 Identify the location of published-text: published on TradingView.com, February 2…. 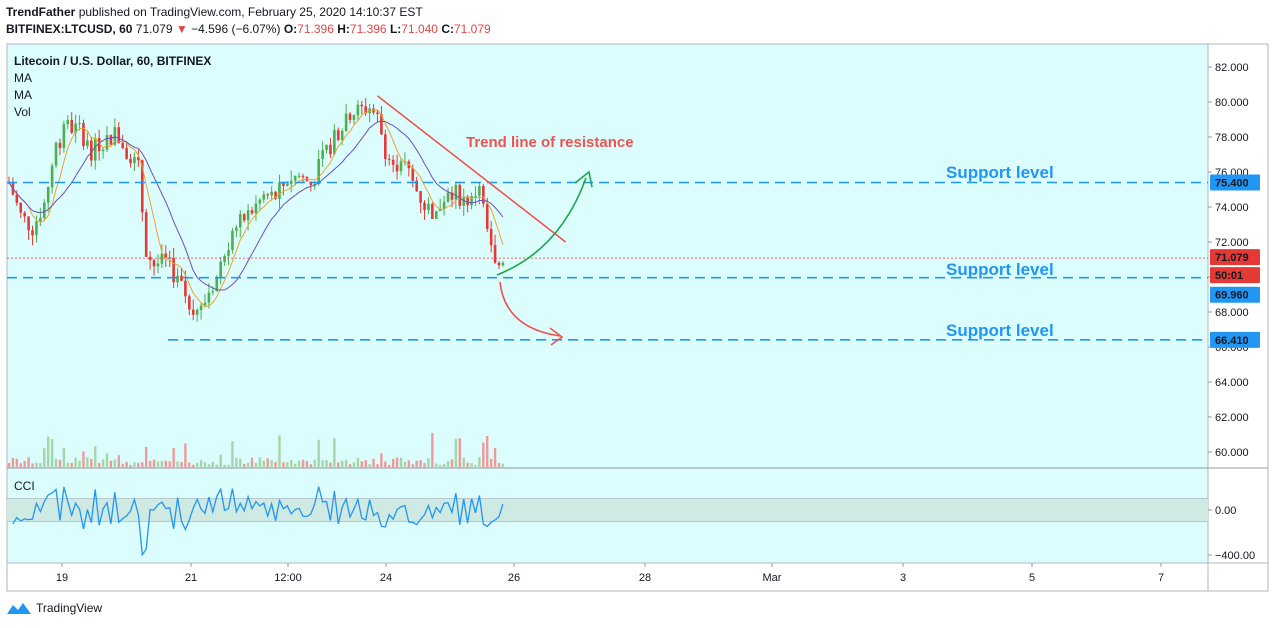
(250, 12).